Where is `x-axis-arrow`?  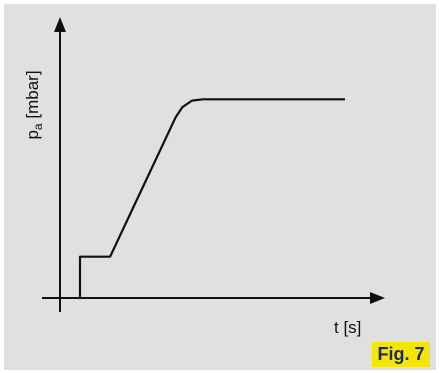 x-axis-arrow is located at coordinates (377, 298).